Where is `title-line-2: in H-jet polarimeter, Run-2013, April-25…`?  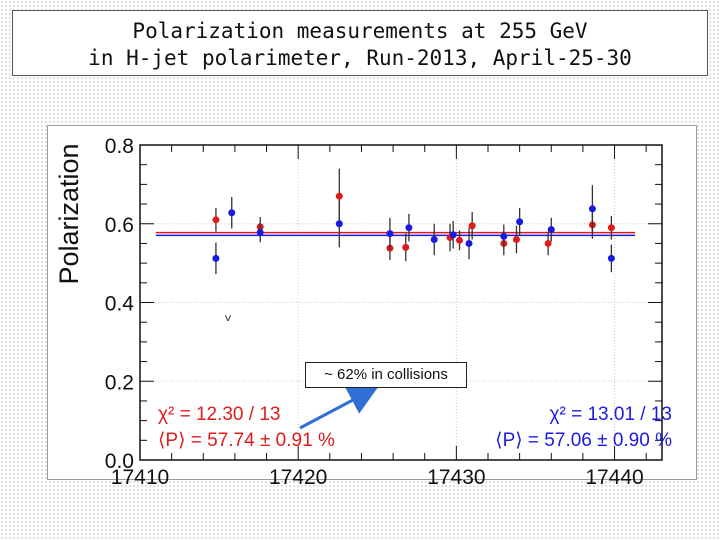
title-line-2: in H-jet polarimeter, Run-2013, April-25… is located at coordinates (360, 58).